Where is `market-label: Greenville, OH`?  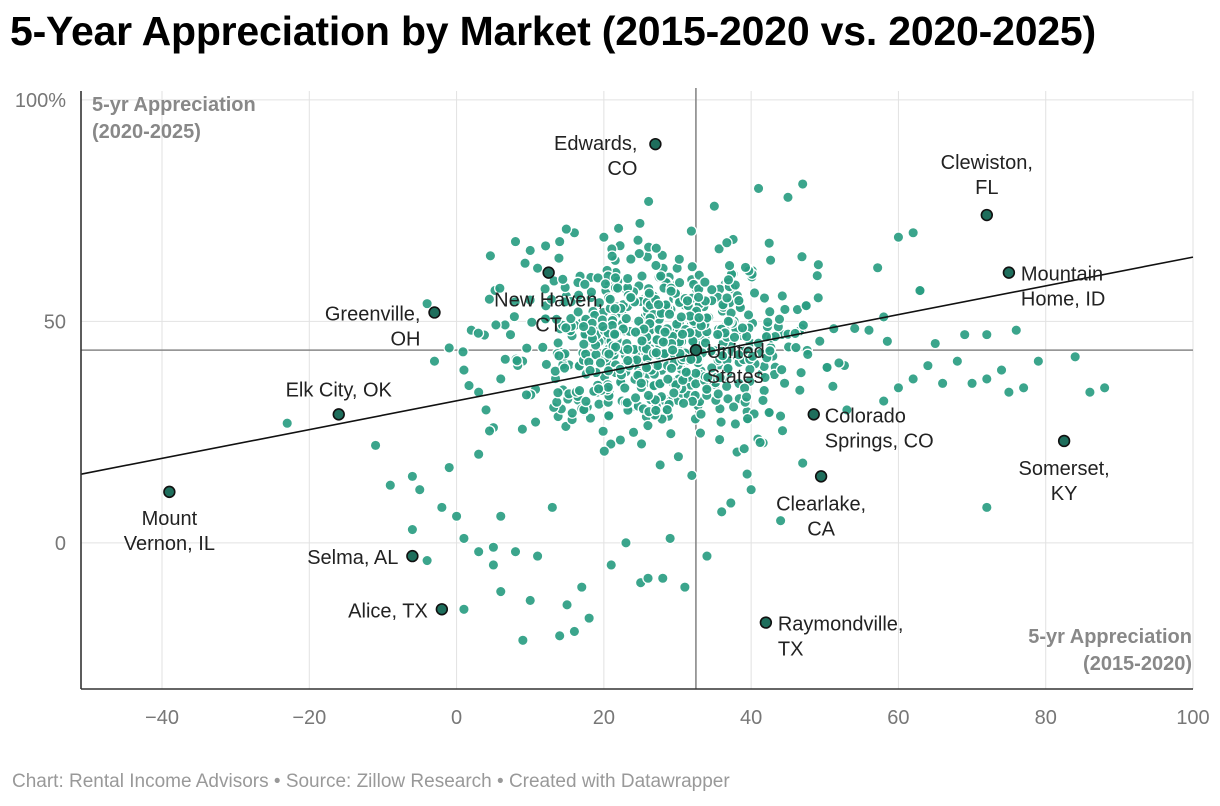 market-label: Greenville, OH is located at coordinates (373, 326).